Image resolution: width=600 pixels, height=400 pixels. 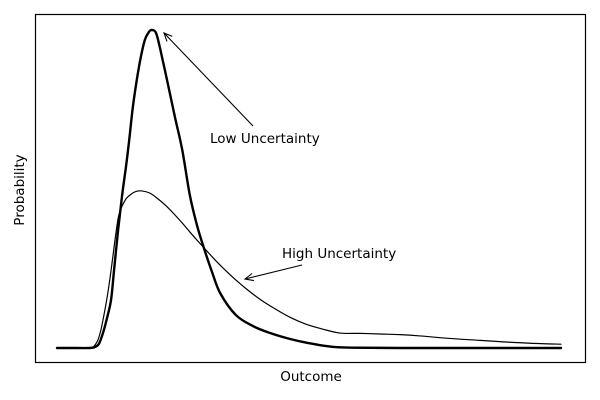 What do you see at coordinates (311, 377) in the screenshot?
I see `x-axis-label: Outcome` at bounding box center [311, 377].